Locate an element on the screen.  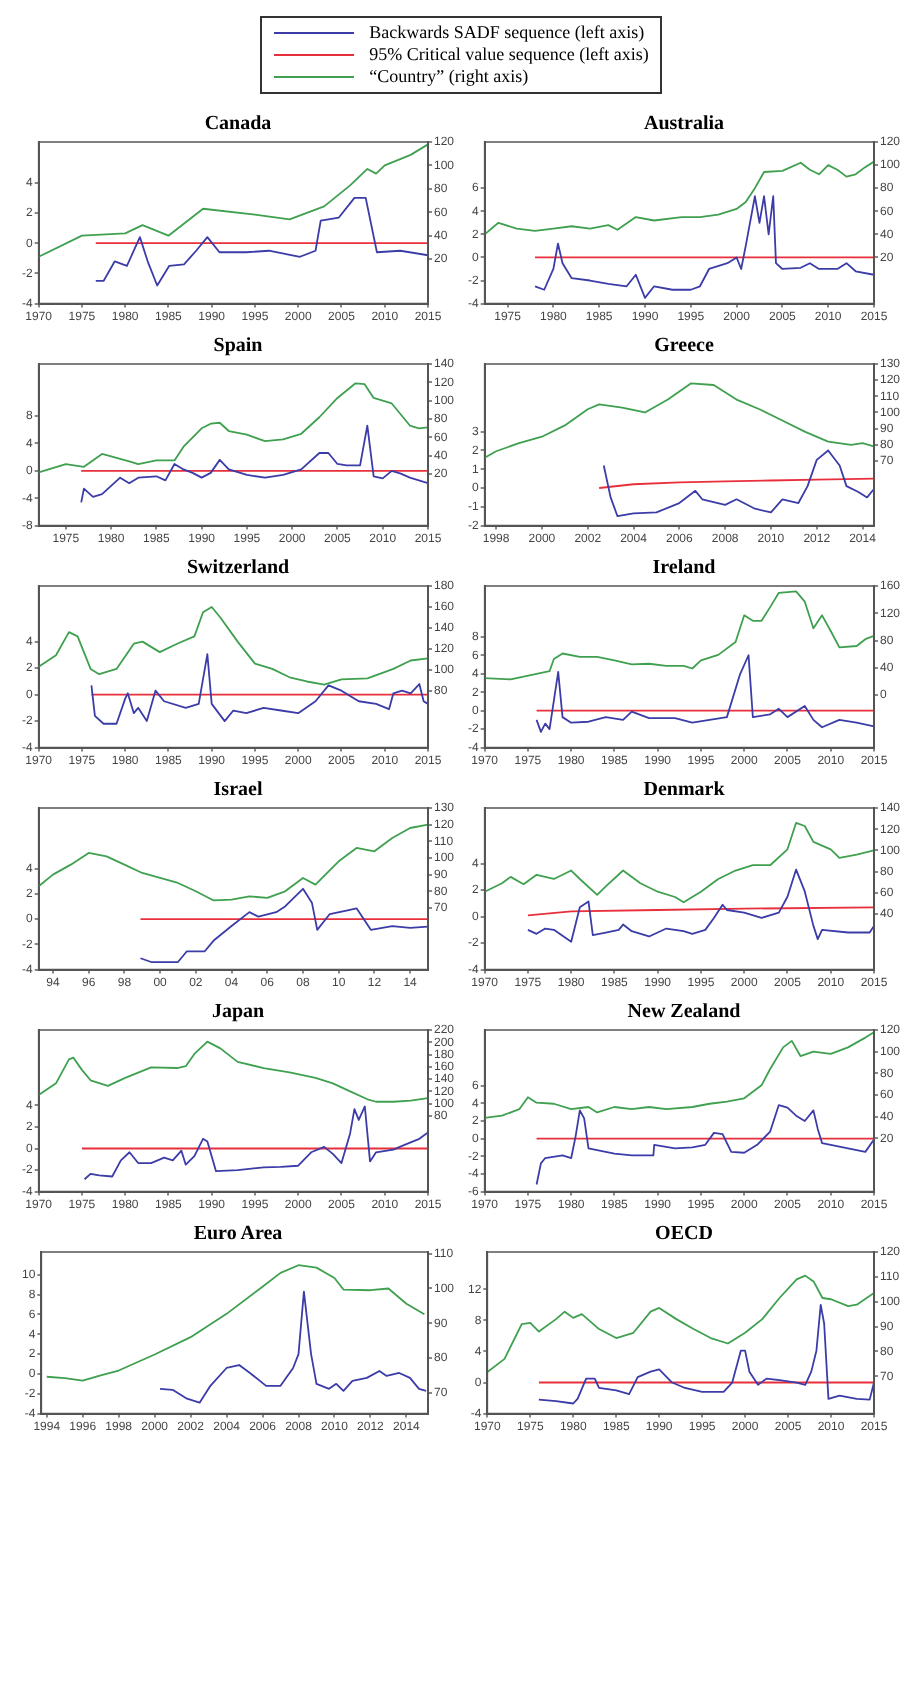
chart-title: Canada is located at coordinates (238, 124).